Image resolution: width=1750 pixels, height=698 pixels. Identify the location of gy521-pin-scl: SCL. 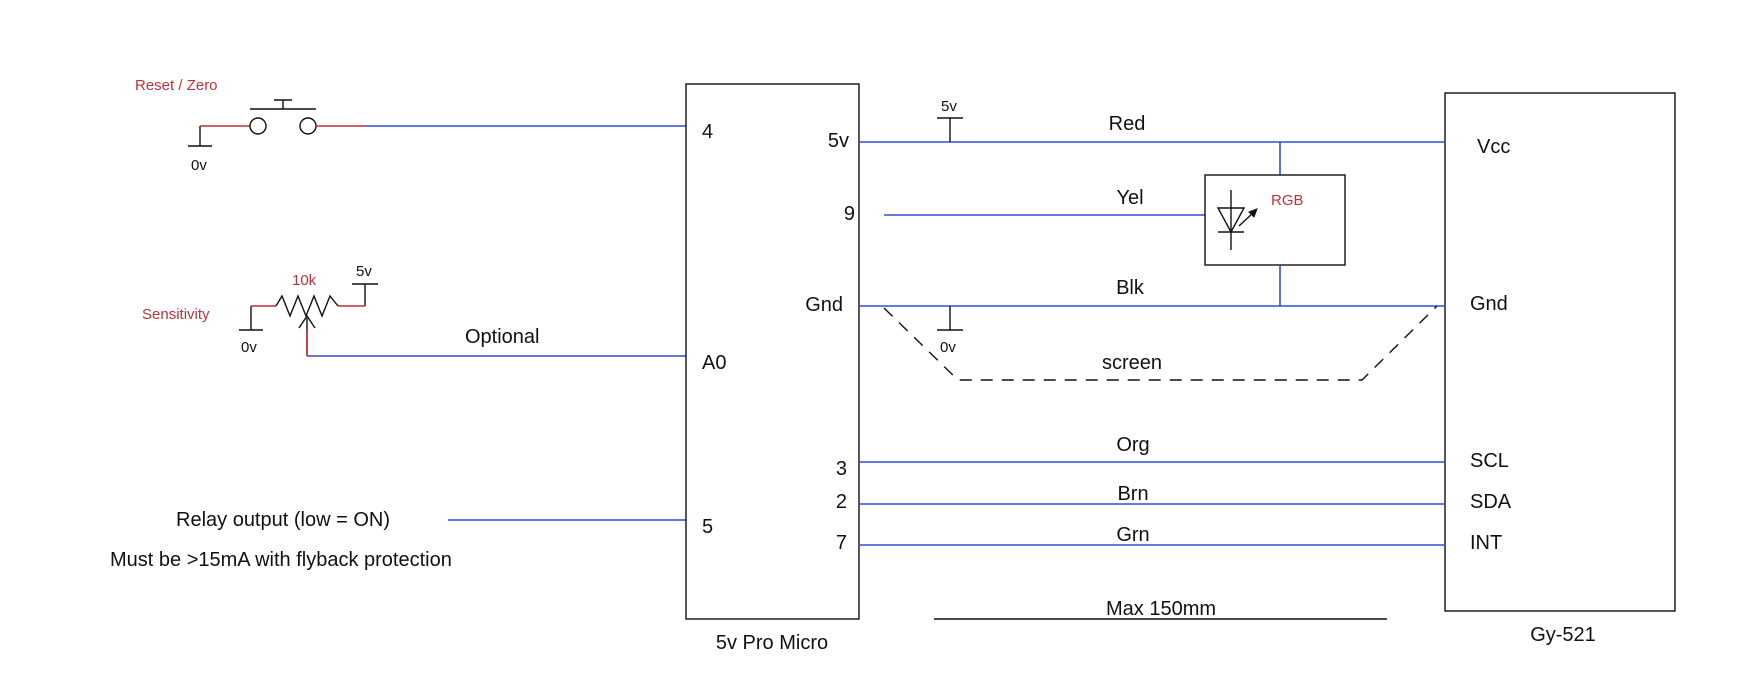
(1489, 461).